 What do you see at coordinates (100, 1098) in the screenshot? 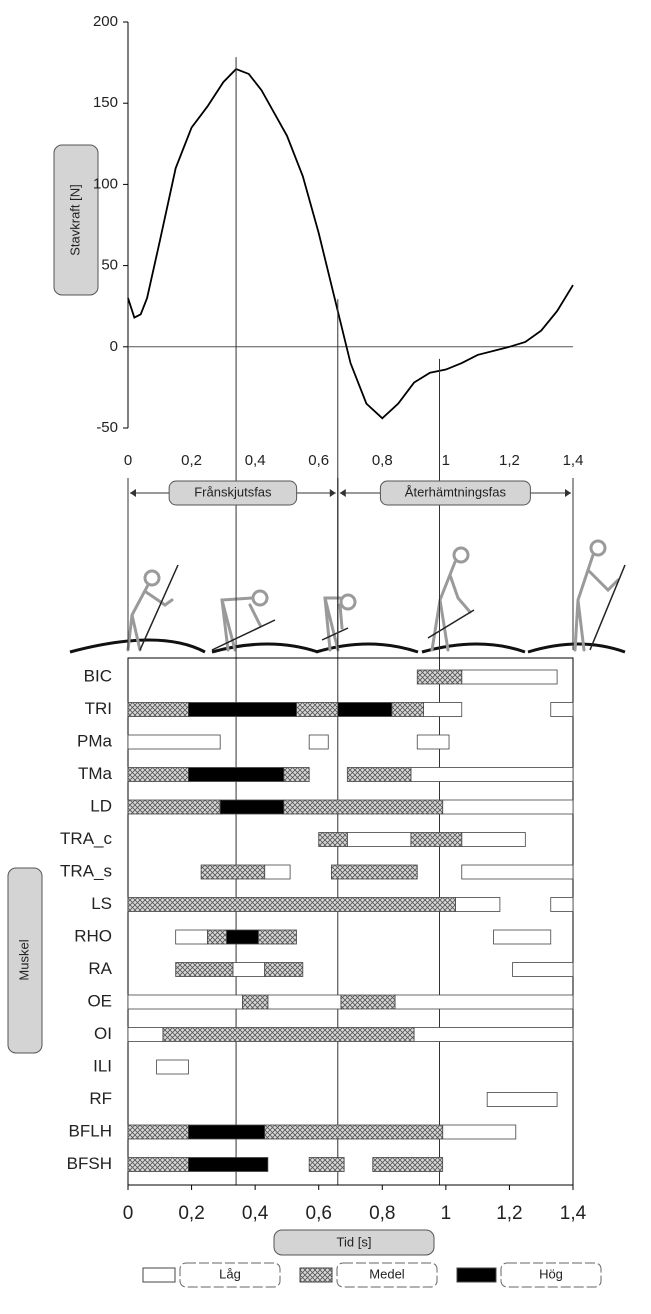
I see `muscle-label: RF` at bounding box center [100, 1098].